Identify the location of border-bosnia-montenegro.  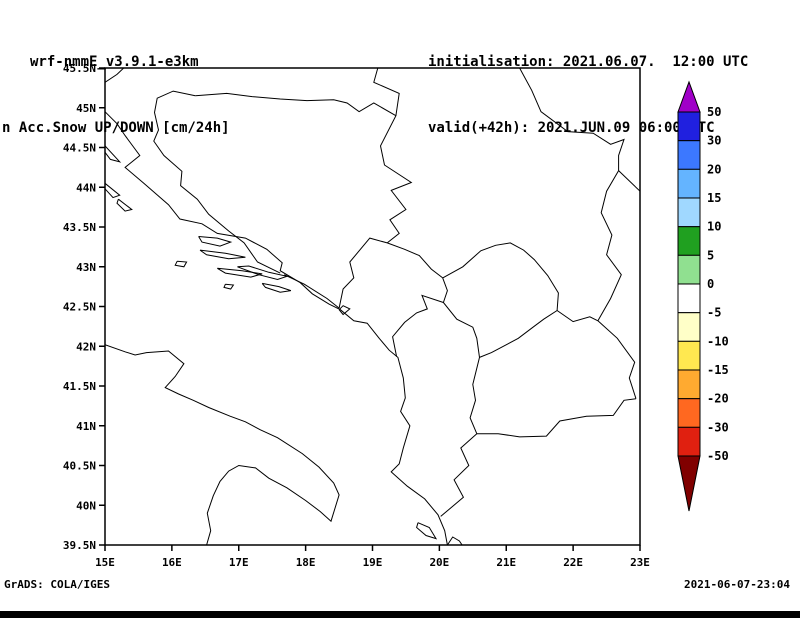
(363, 273).